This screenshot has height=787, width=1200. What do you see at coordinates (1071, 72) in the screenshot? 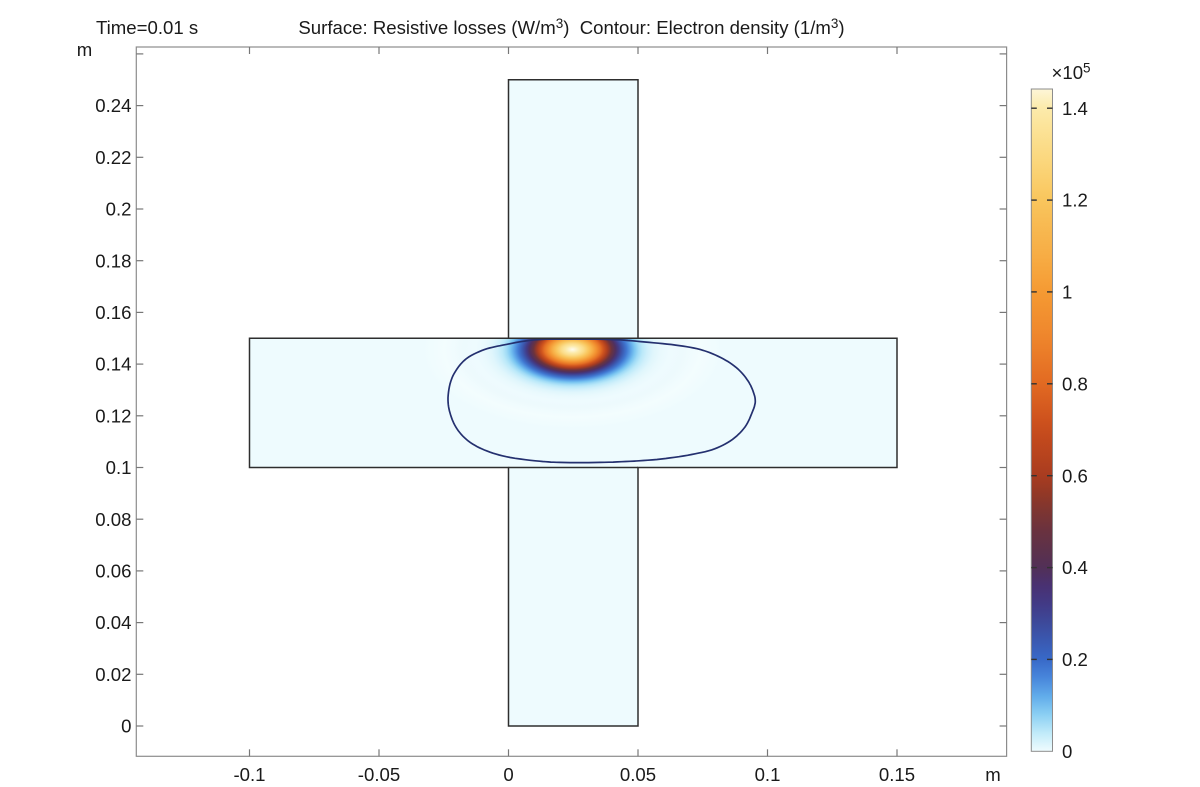
I see `svg-text: ×10⁵` at bounding box center [1071, 72].